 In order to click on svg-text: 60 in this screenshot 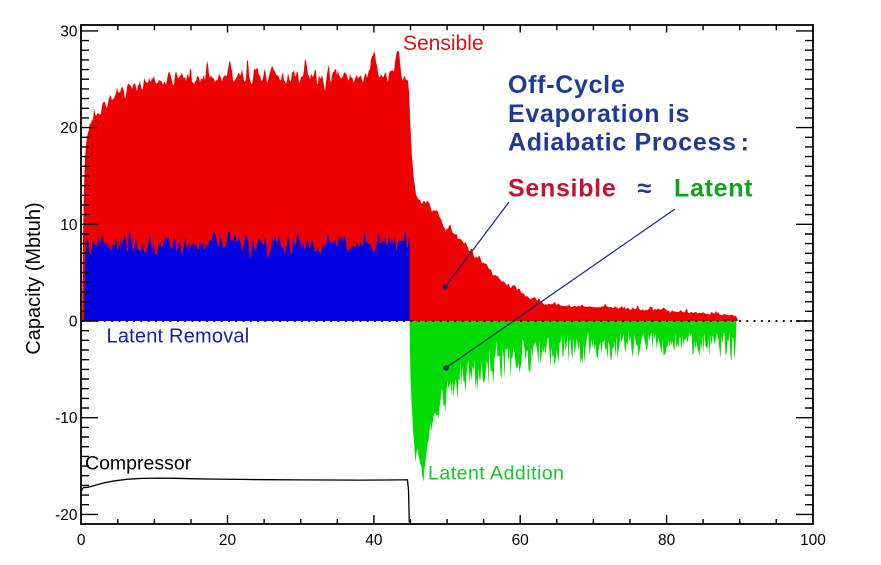, I will do `click(521, 540)`.